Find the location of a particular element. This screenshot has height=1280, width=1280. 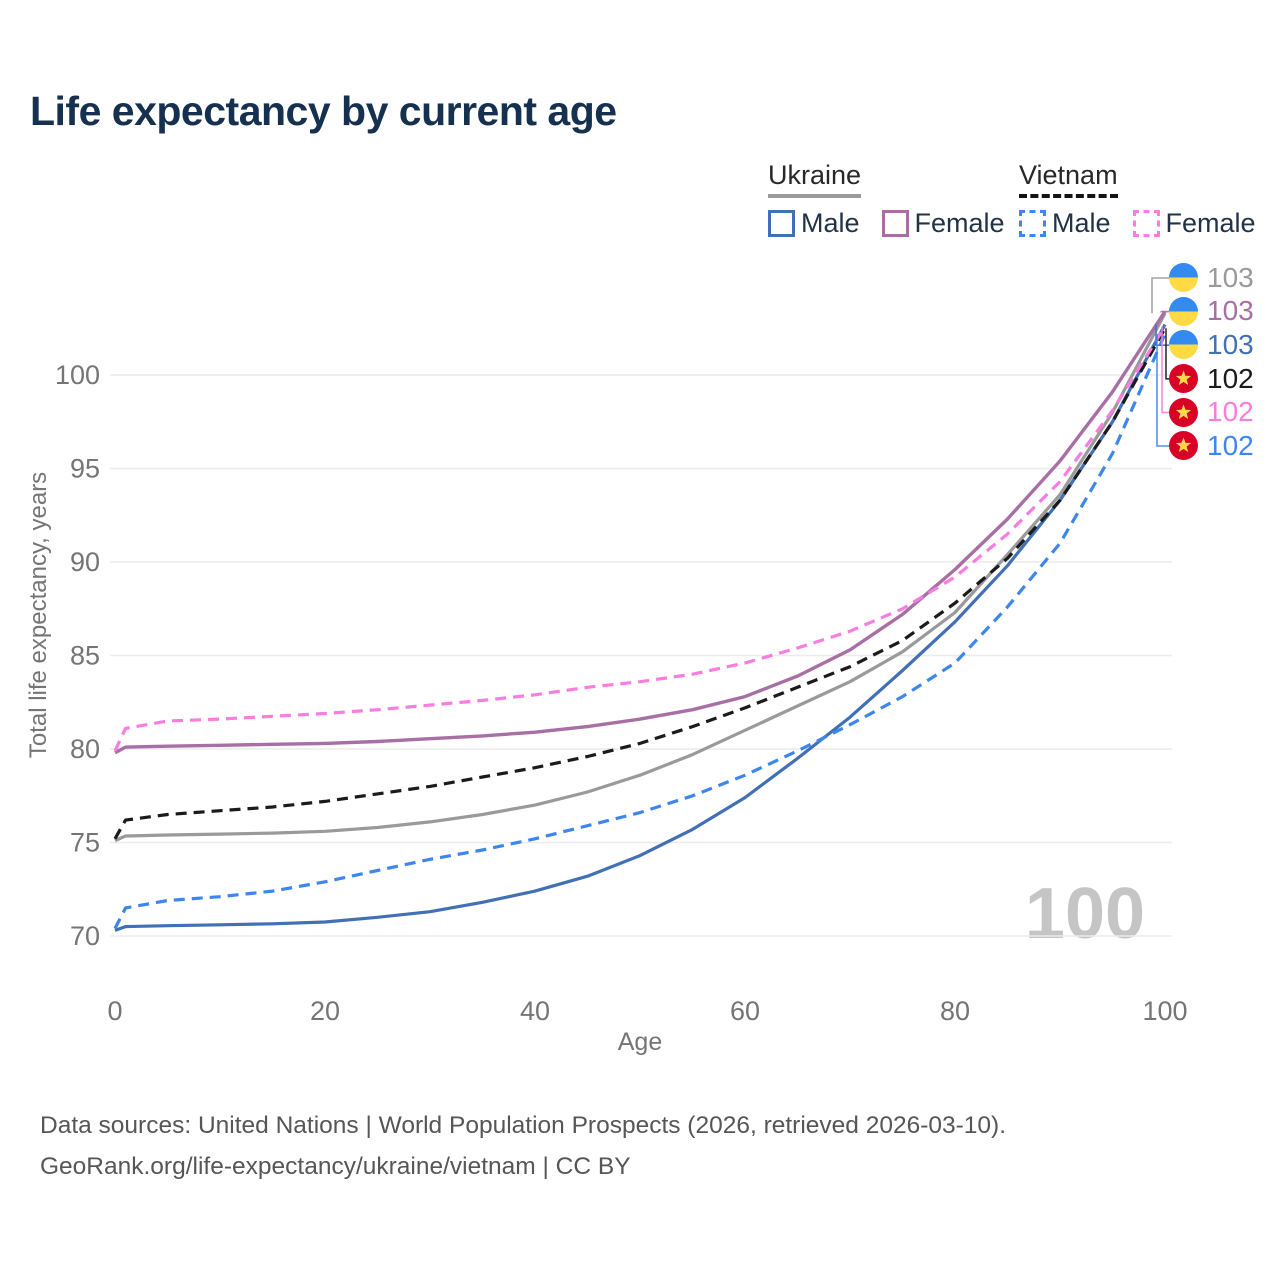

end-label-connector-vietnam-total is located at coordinates (1167, 354).